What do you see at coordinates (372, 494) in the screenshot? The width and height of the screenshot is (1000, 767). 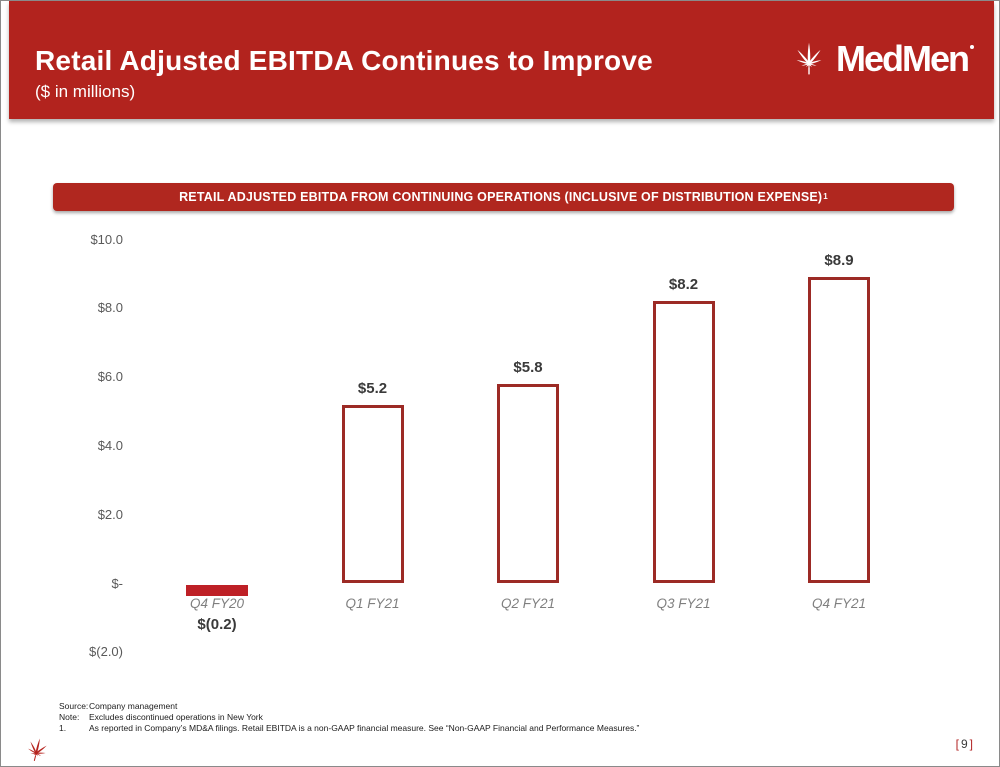 I see `bar-q1-fy21` at bounding box center [372, 494].